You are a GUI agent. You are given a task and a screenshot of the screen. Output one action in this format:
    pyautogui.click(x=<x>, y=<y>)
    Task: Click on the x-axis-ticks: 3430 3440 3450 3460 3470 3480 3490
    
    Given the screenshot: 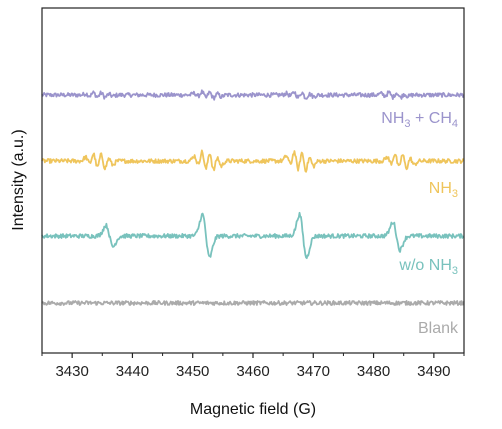 What is the action you would take?
    pyautogui.click(x=253, y=366)
    